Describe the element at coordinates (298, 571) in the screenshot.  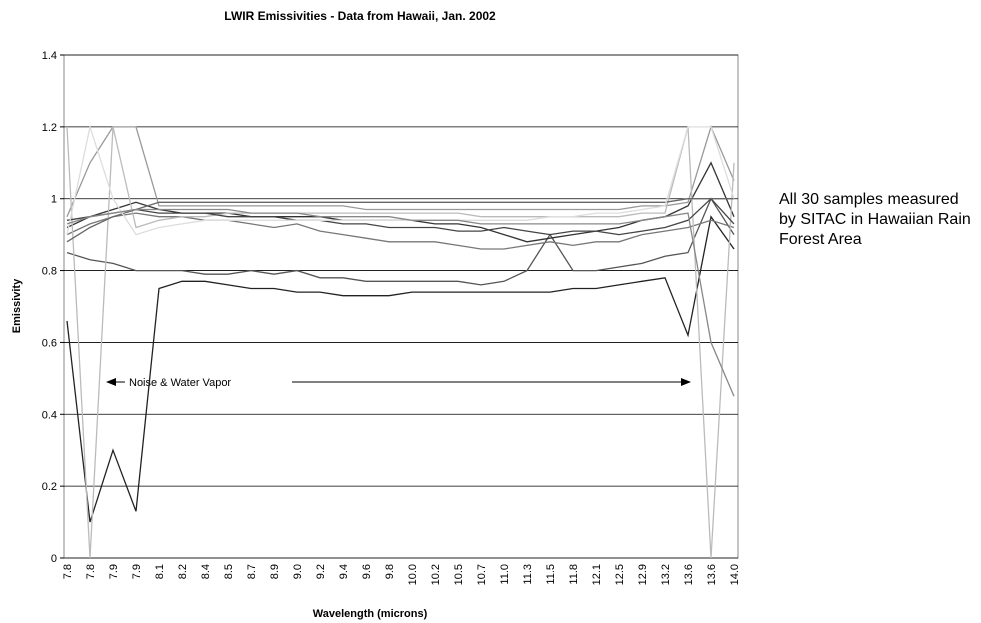
I see `x-tick-label: 9.0` at that location.